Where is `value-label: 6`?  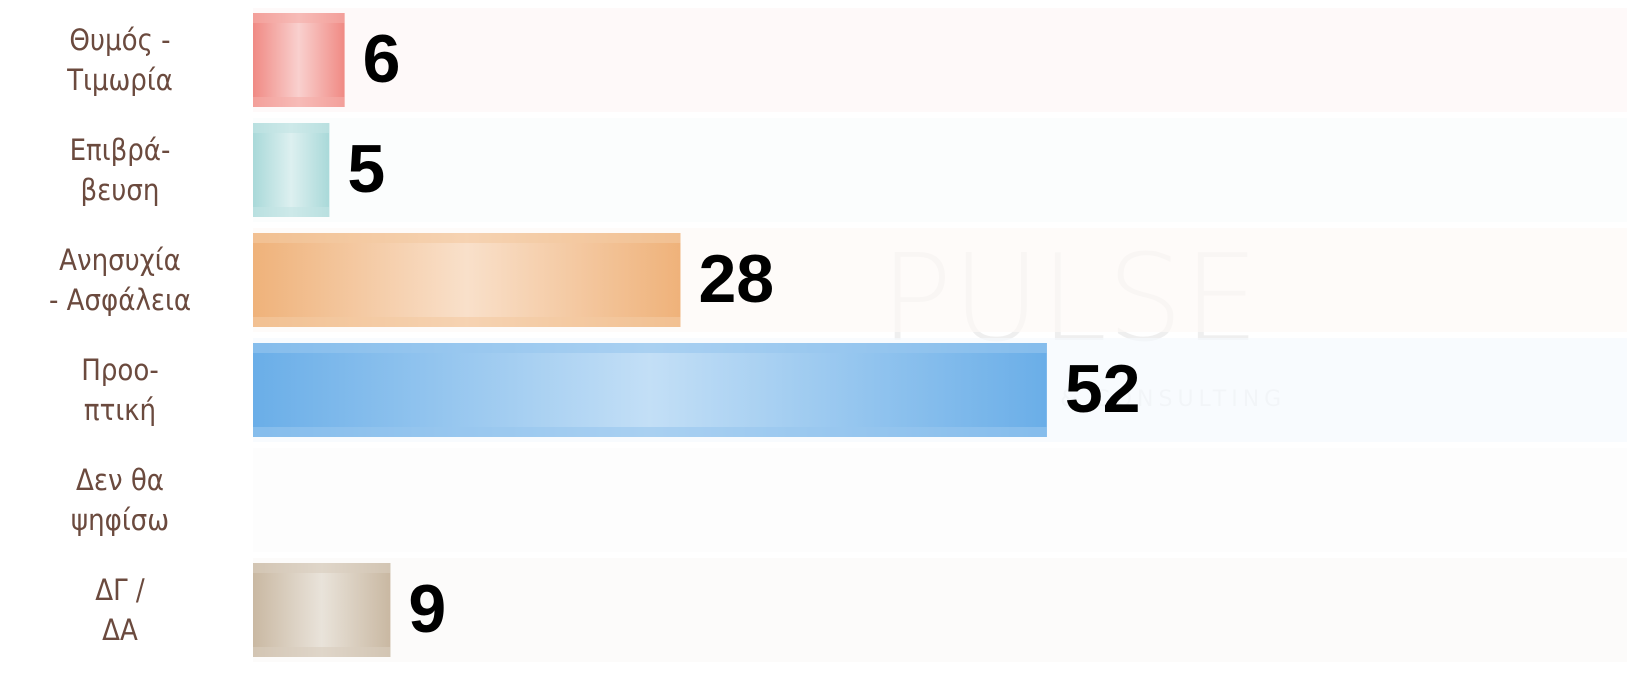
value-label: 6 is located at coordinates (382, 59).